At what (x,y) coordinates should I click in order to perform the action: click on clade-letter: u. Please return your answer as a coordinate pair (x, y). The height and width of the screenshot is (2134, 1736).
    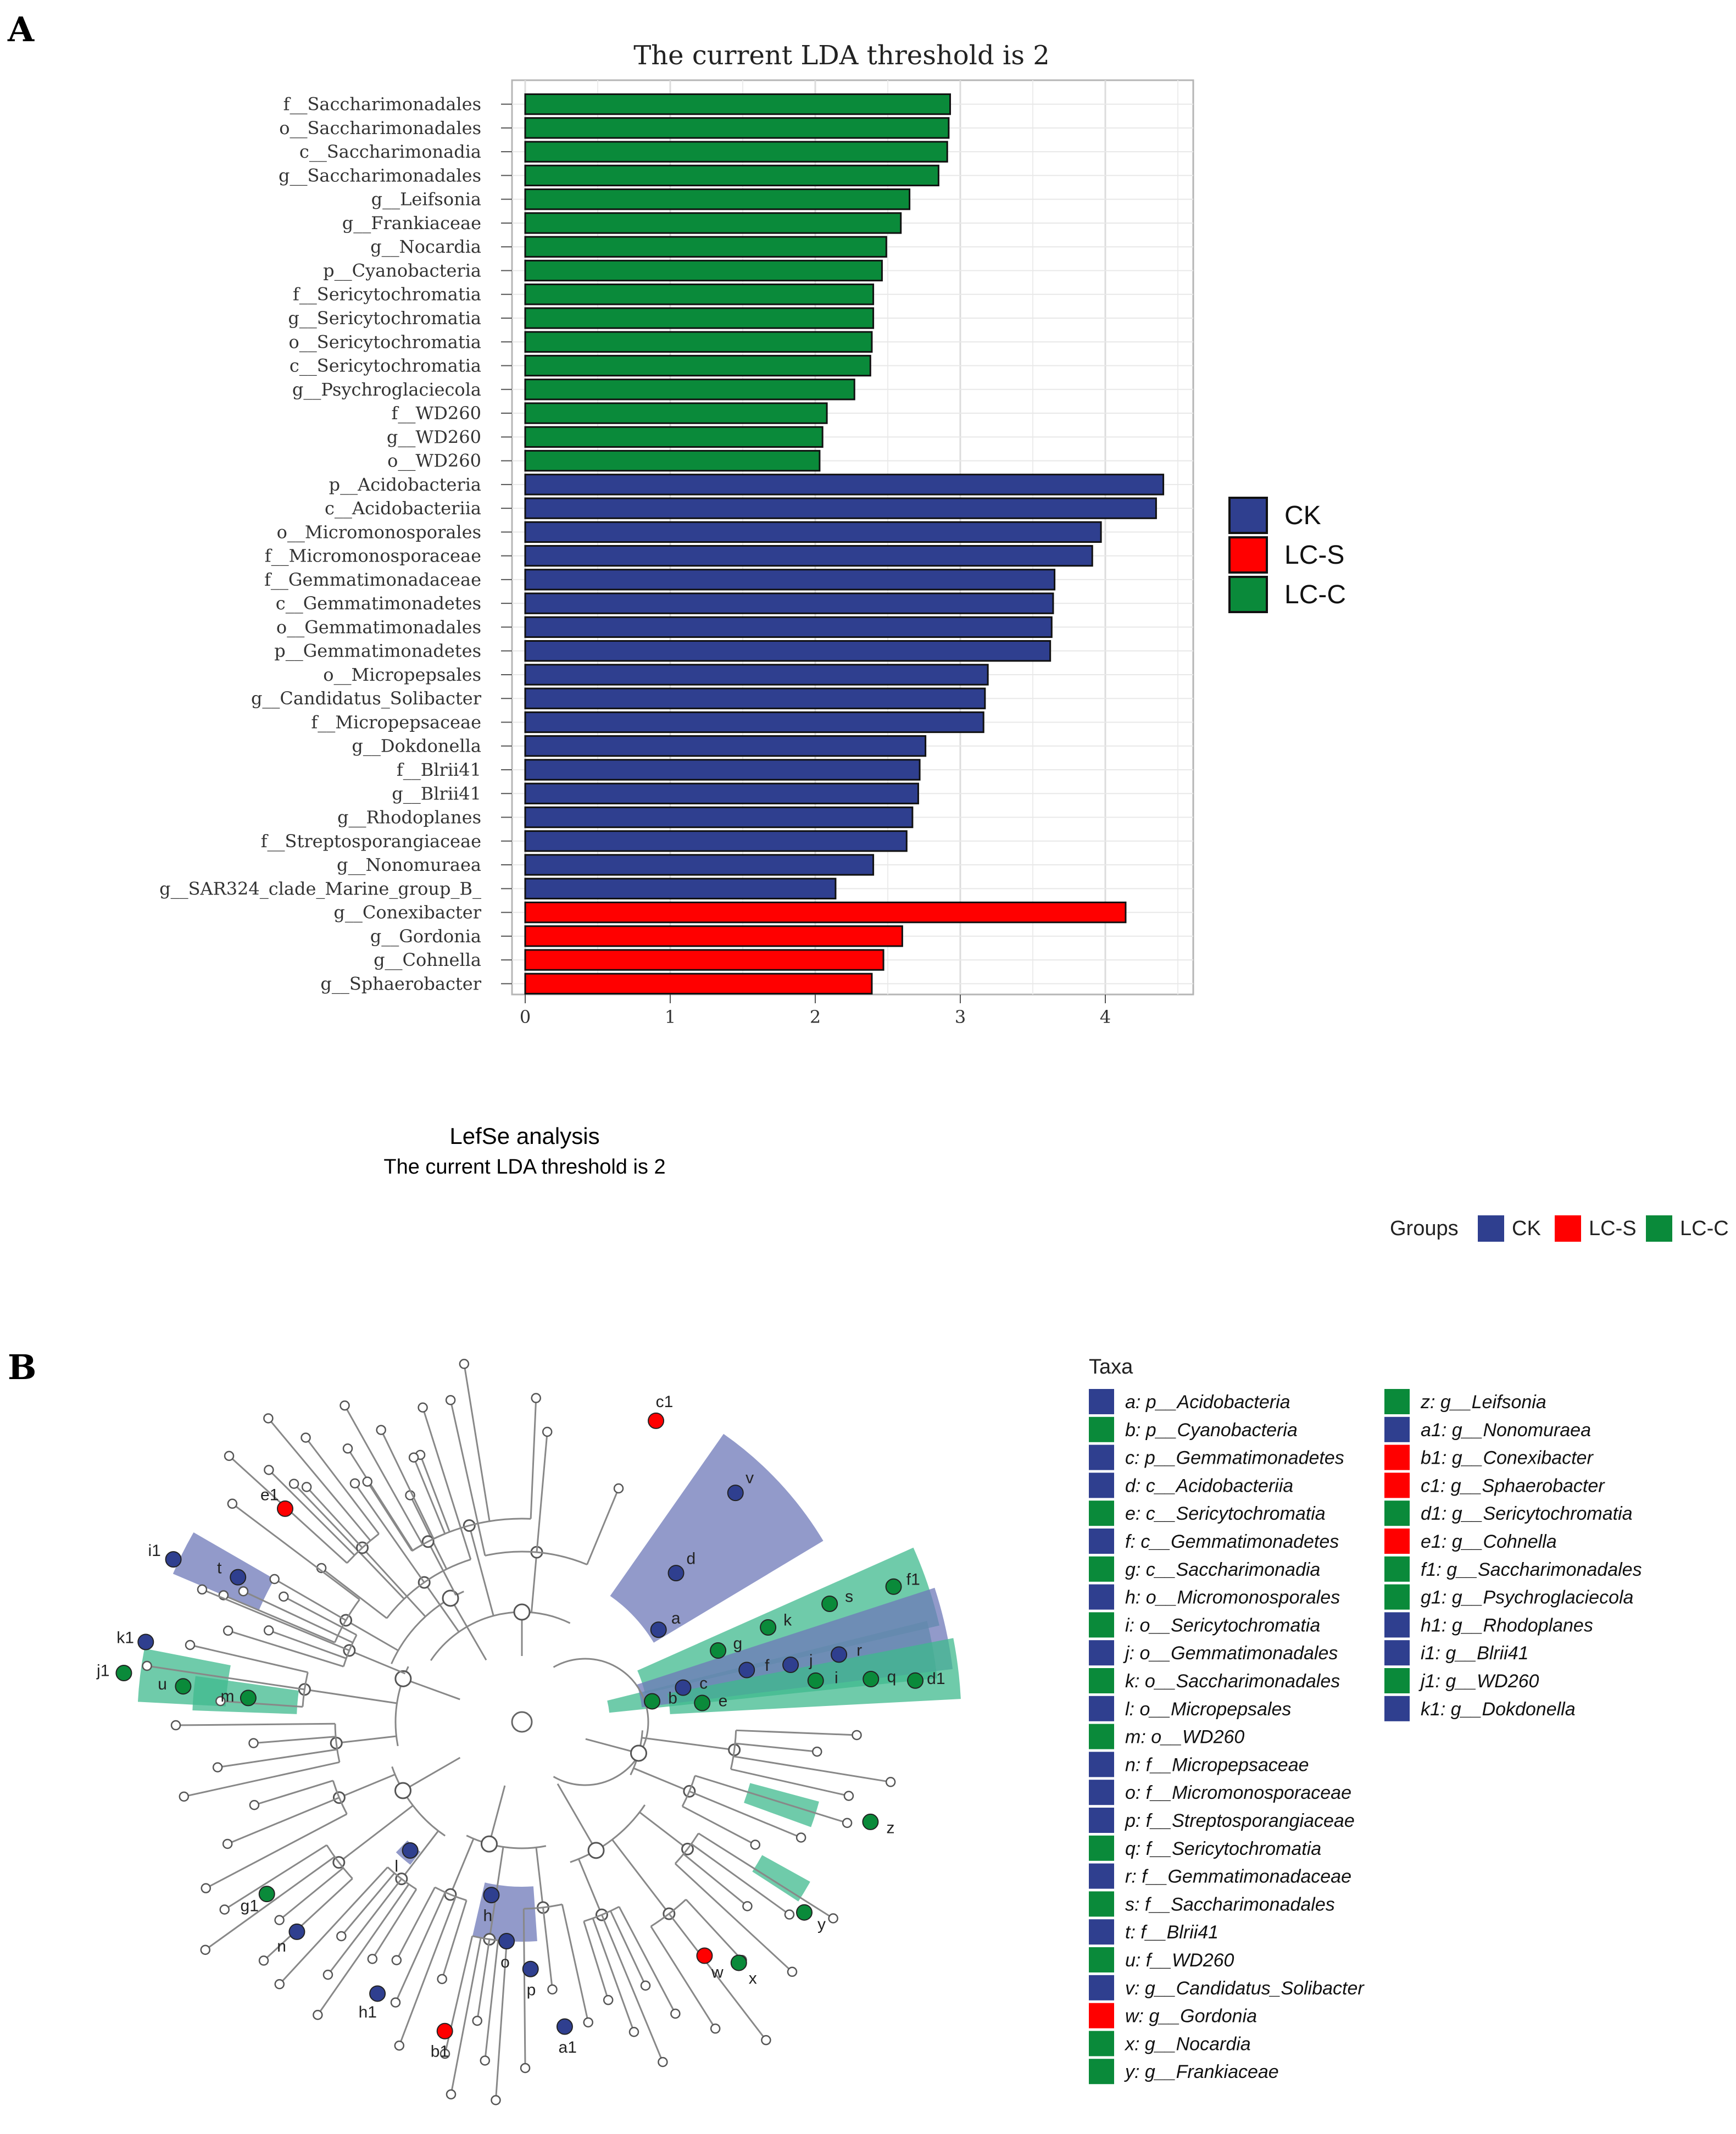
    Looking at the image, I should click on (162, 1684).